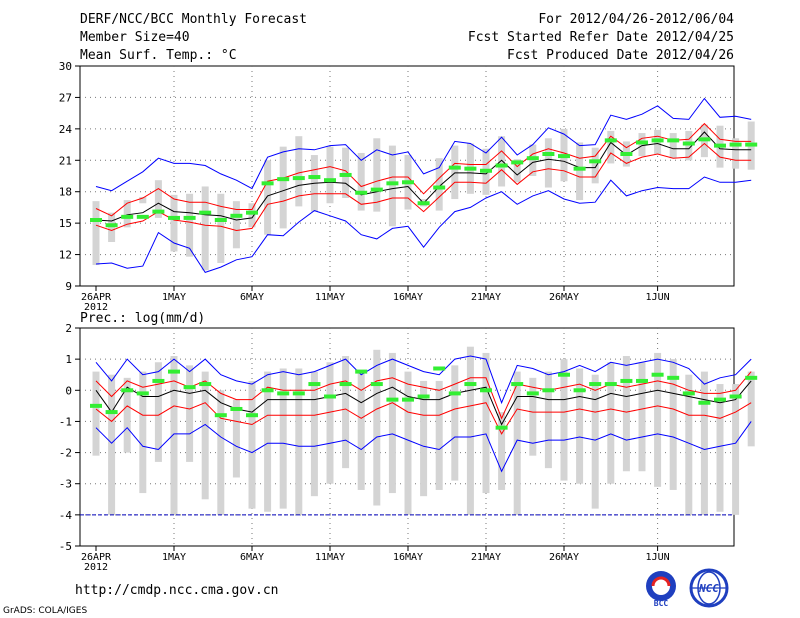  Describe the element at coordinates (486, 297) in the screenshot. I see `x-tick-label: 21MAY` at that location.